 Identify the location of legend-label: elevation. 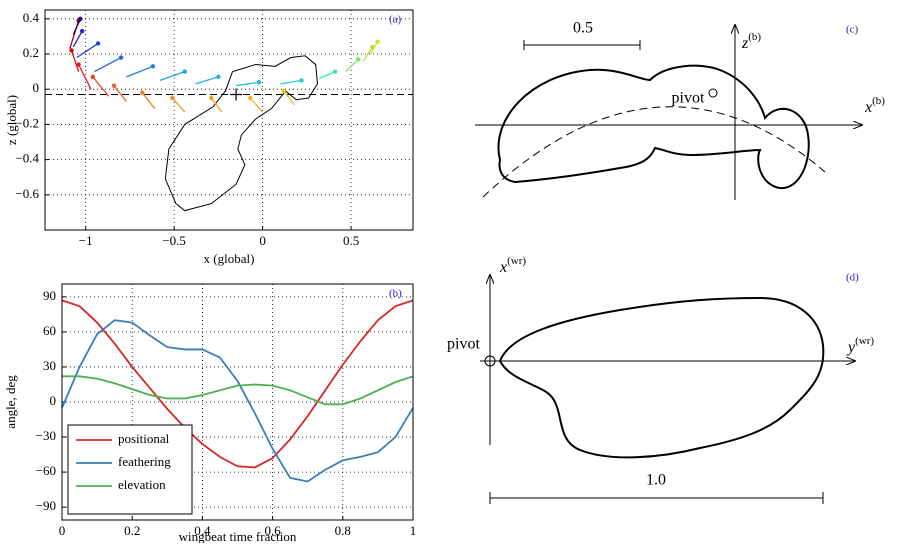
(142, 484).